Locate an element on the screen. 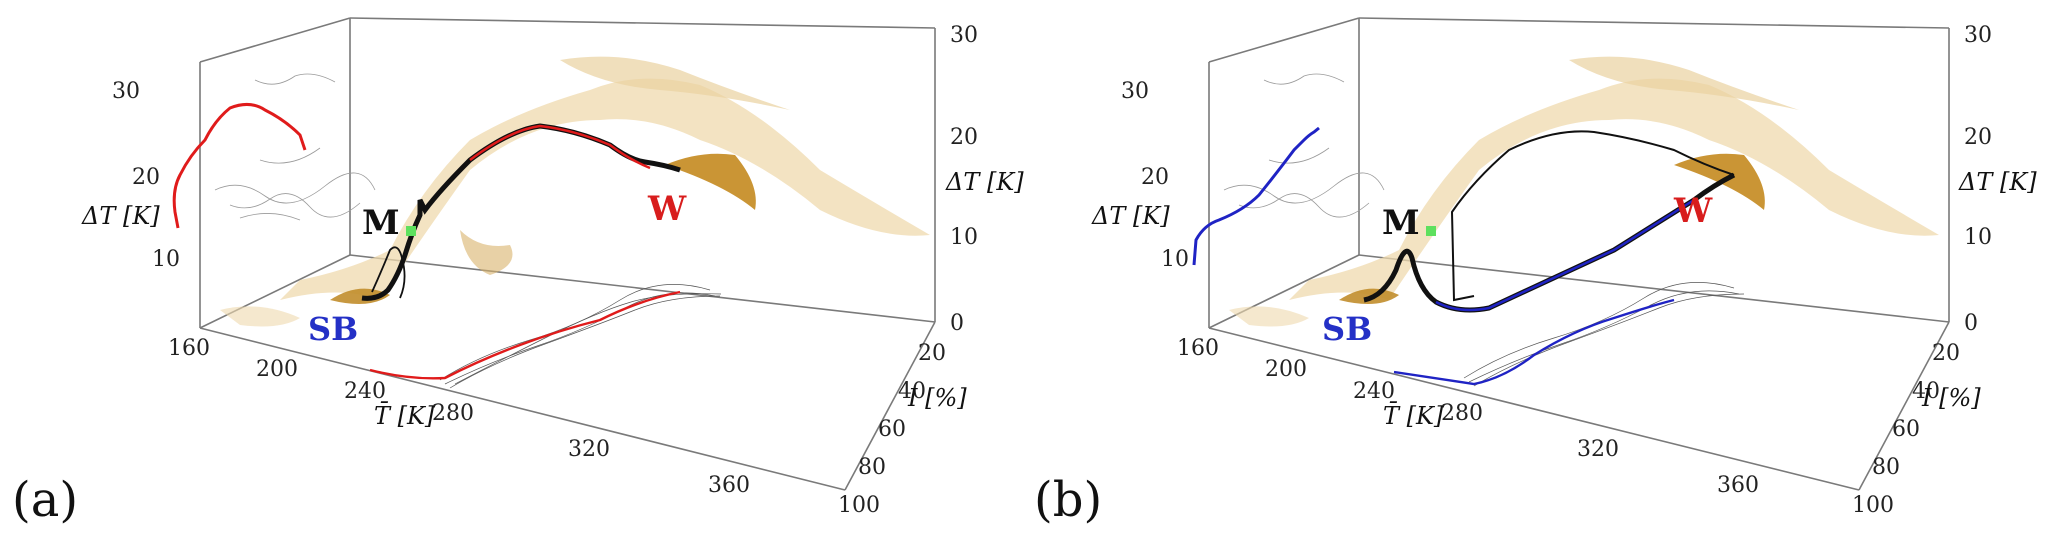  trajectory-blue-overlay is located at coordinates (1565, 255).